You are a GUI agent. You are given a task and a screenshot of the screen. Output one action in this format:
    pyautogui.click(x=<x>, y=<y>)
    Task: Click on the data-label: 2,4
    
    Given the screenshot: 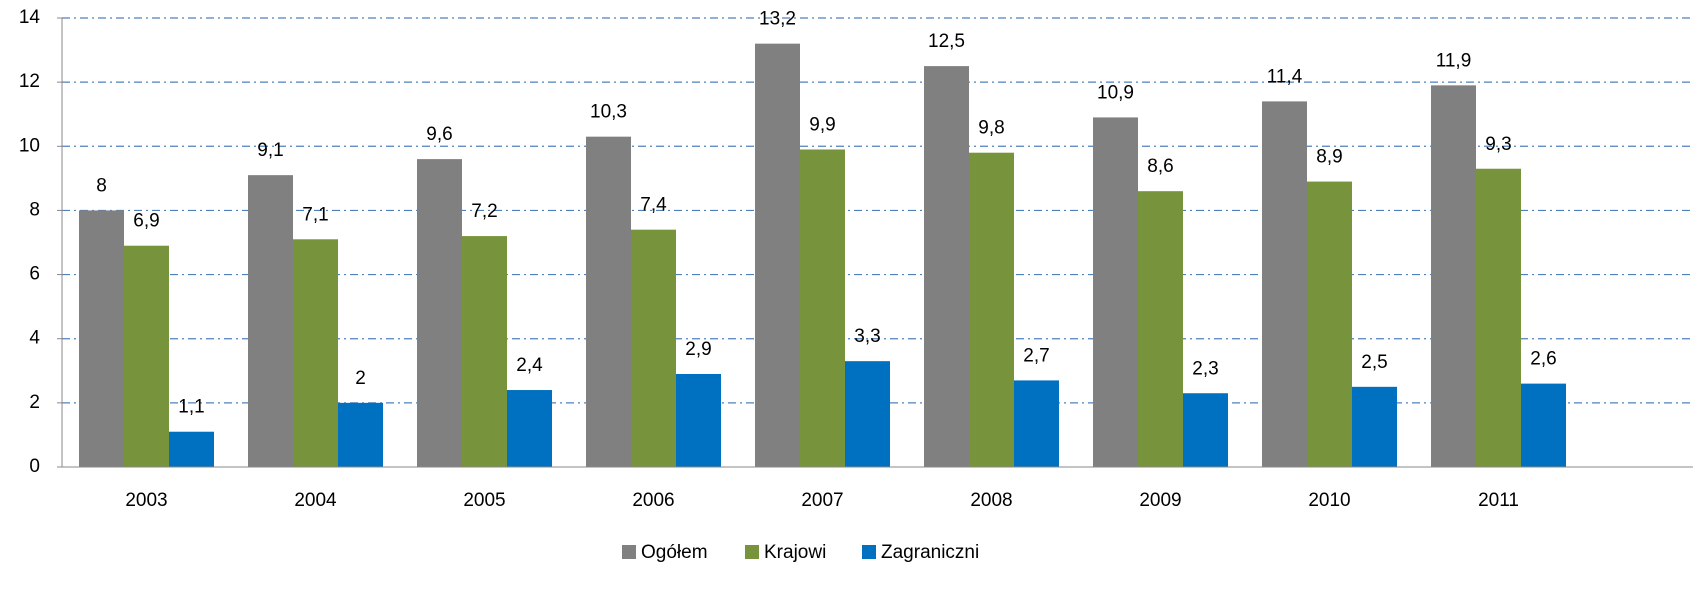 What is the action you would take?
    pyautogui.click(x=529, y=365)
    